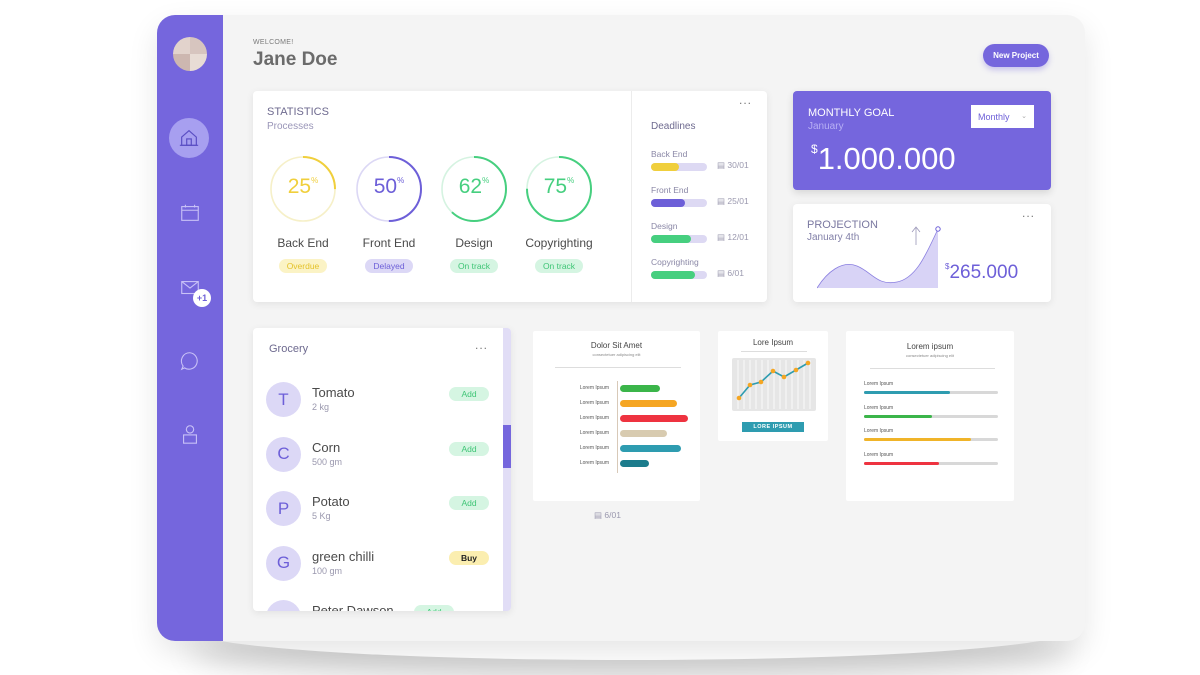  I want to click on period-select: Monthly ⌄, so click(1002, 116).